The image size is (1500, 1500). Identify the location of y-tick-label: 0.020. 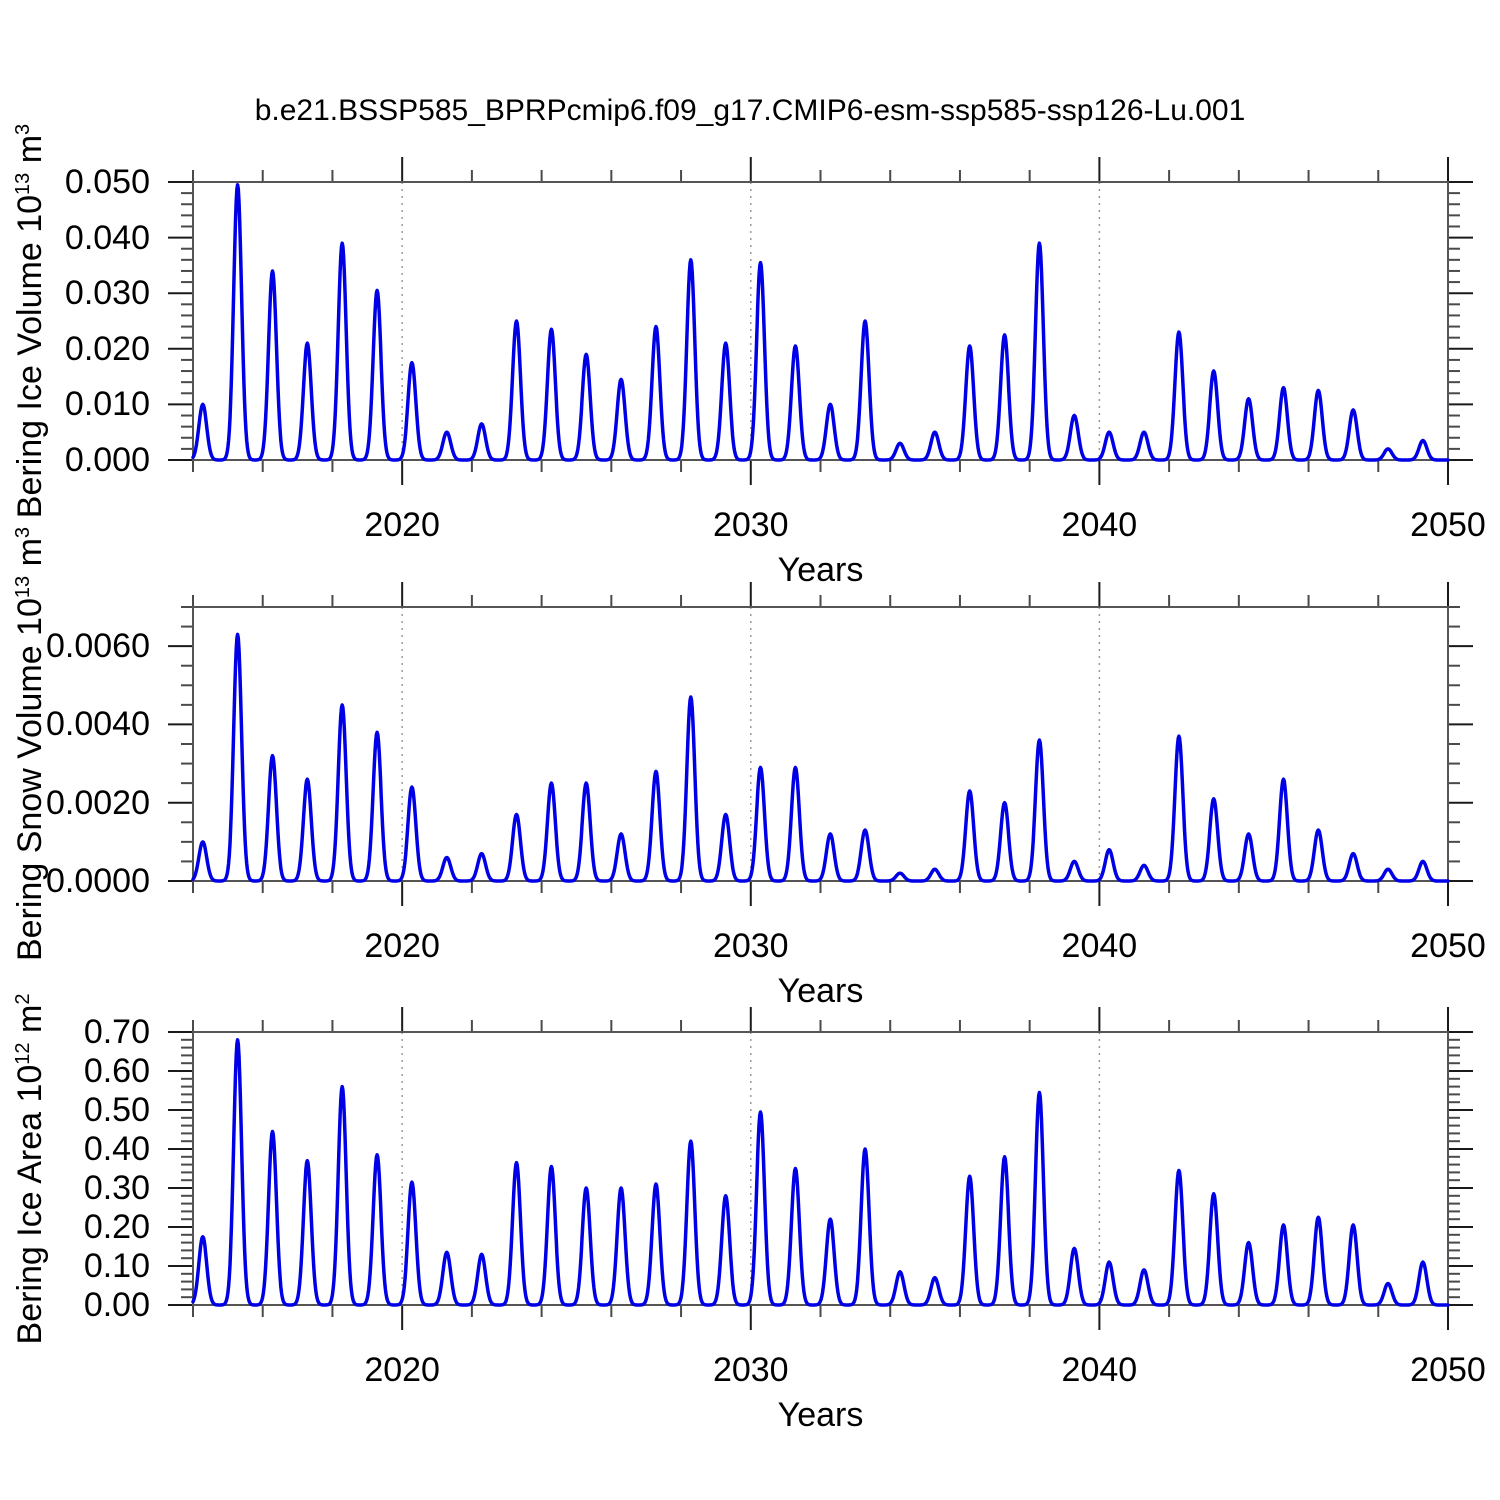
(107, 348).